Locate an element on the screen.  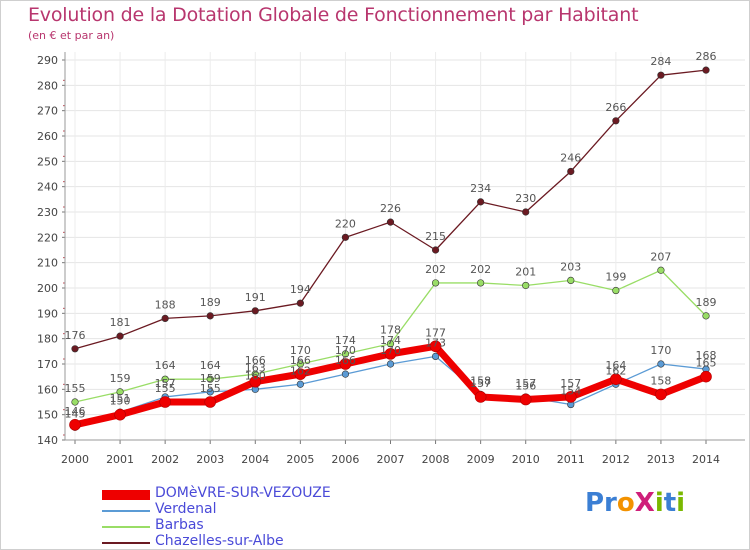
y-tick-label: 290 is located at coordinates (47, 60).